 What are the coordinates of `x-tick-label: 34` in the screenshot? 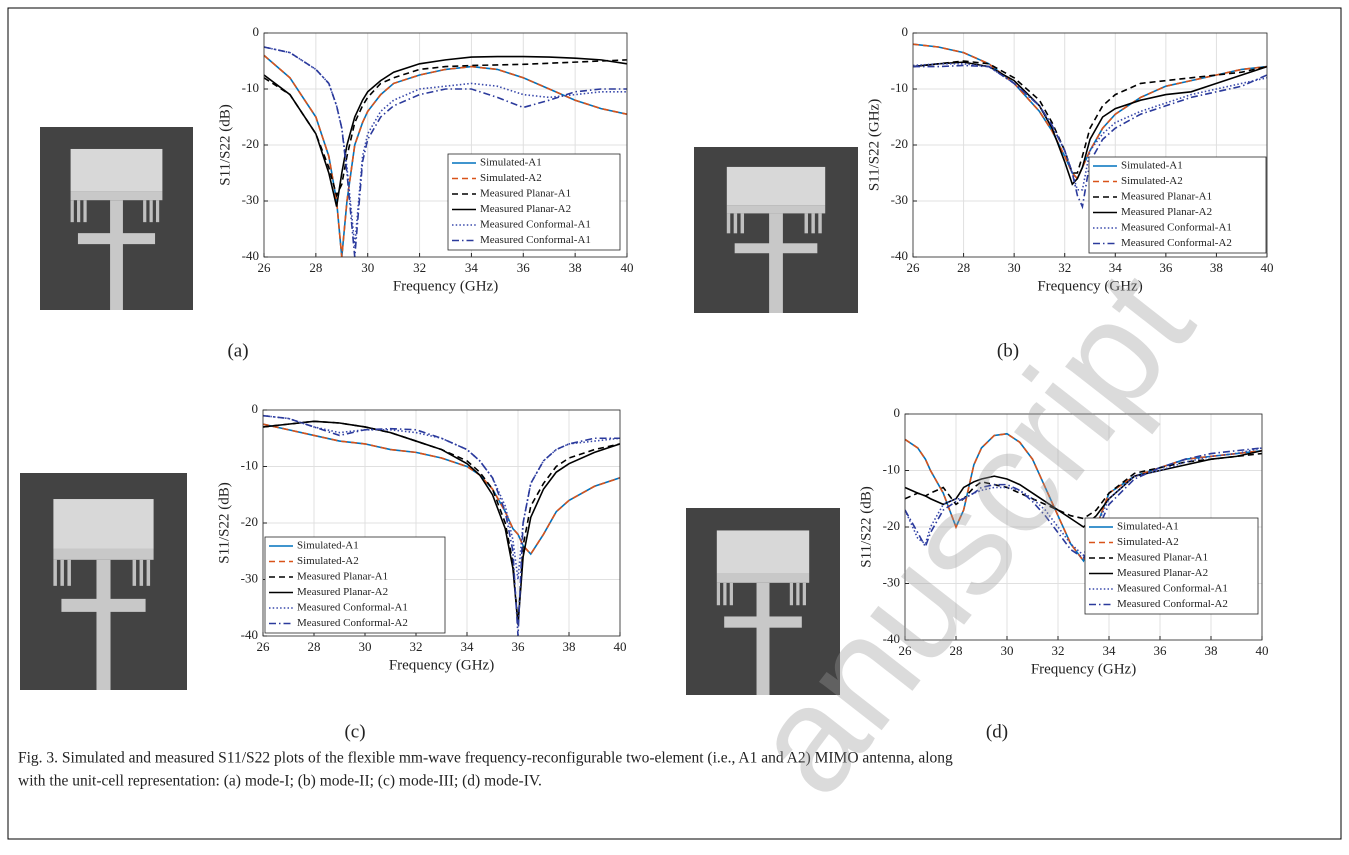 It's located at (1110, 650).